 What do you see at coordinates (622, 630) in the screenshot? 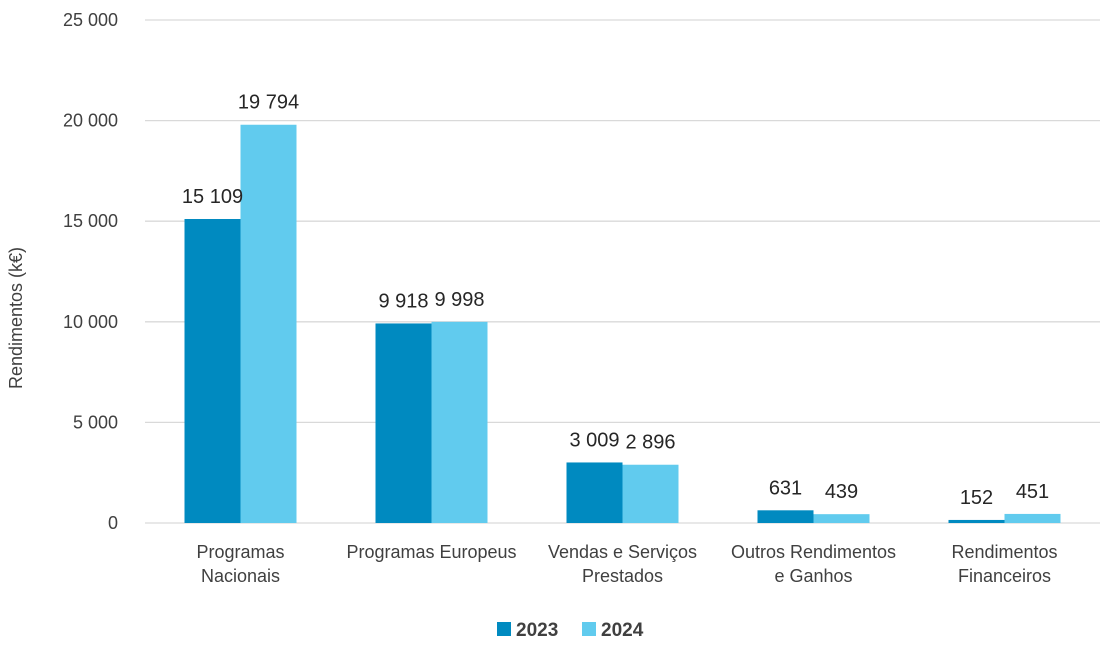
I see `legend-label: 2024` at bounding box center [622, 630].